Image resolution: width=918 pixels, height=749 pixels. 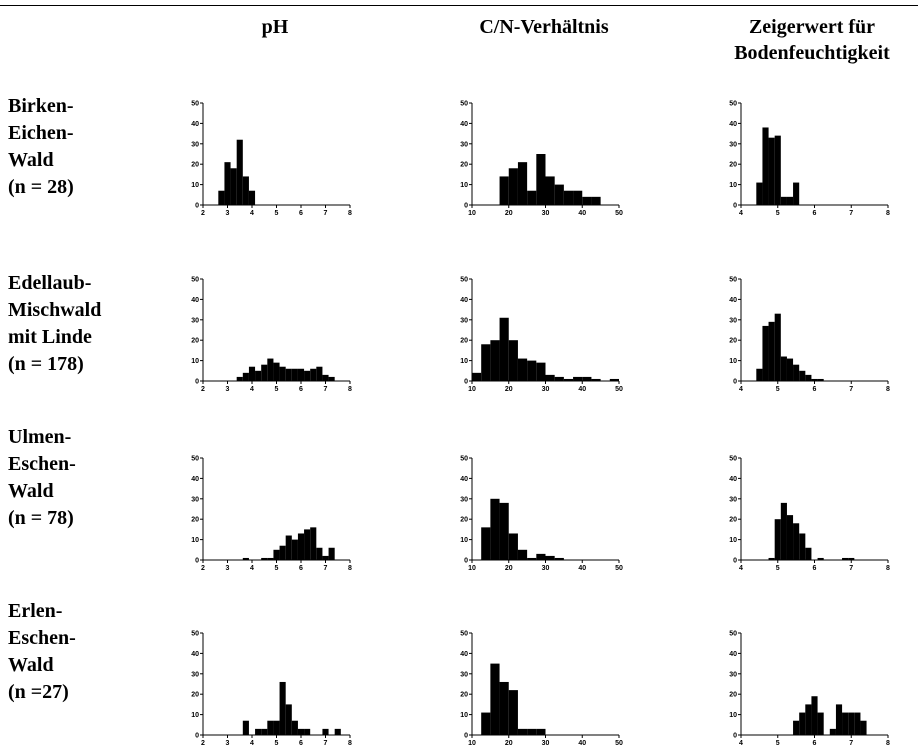 I want to click on y-tick-label: 40, so click(x=733, y=124).